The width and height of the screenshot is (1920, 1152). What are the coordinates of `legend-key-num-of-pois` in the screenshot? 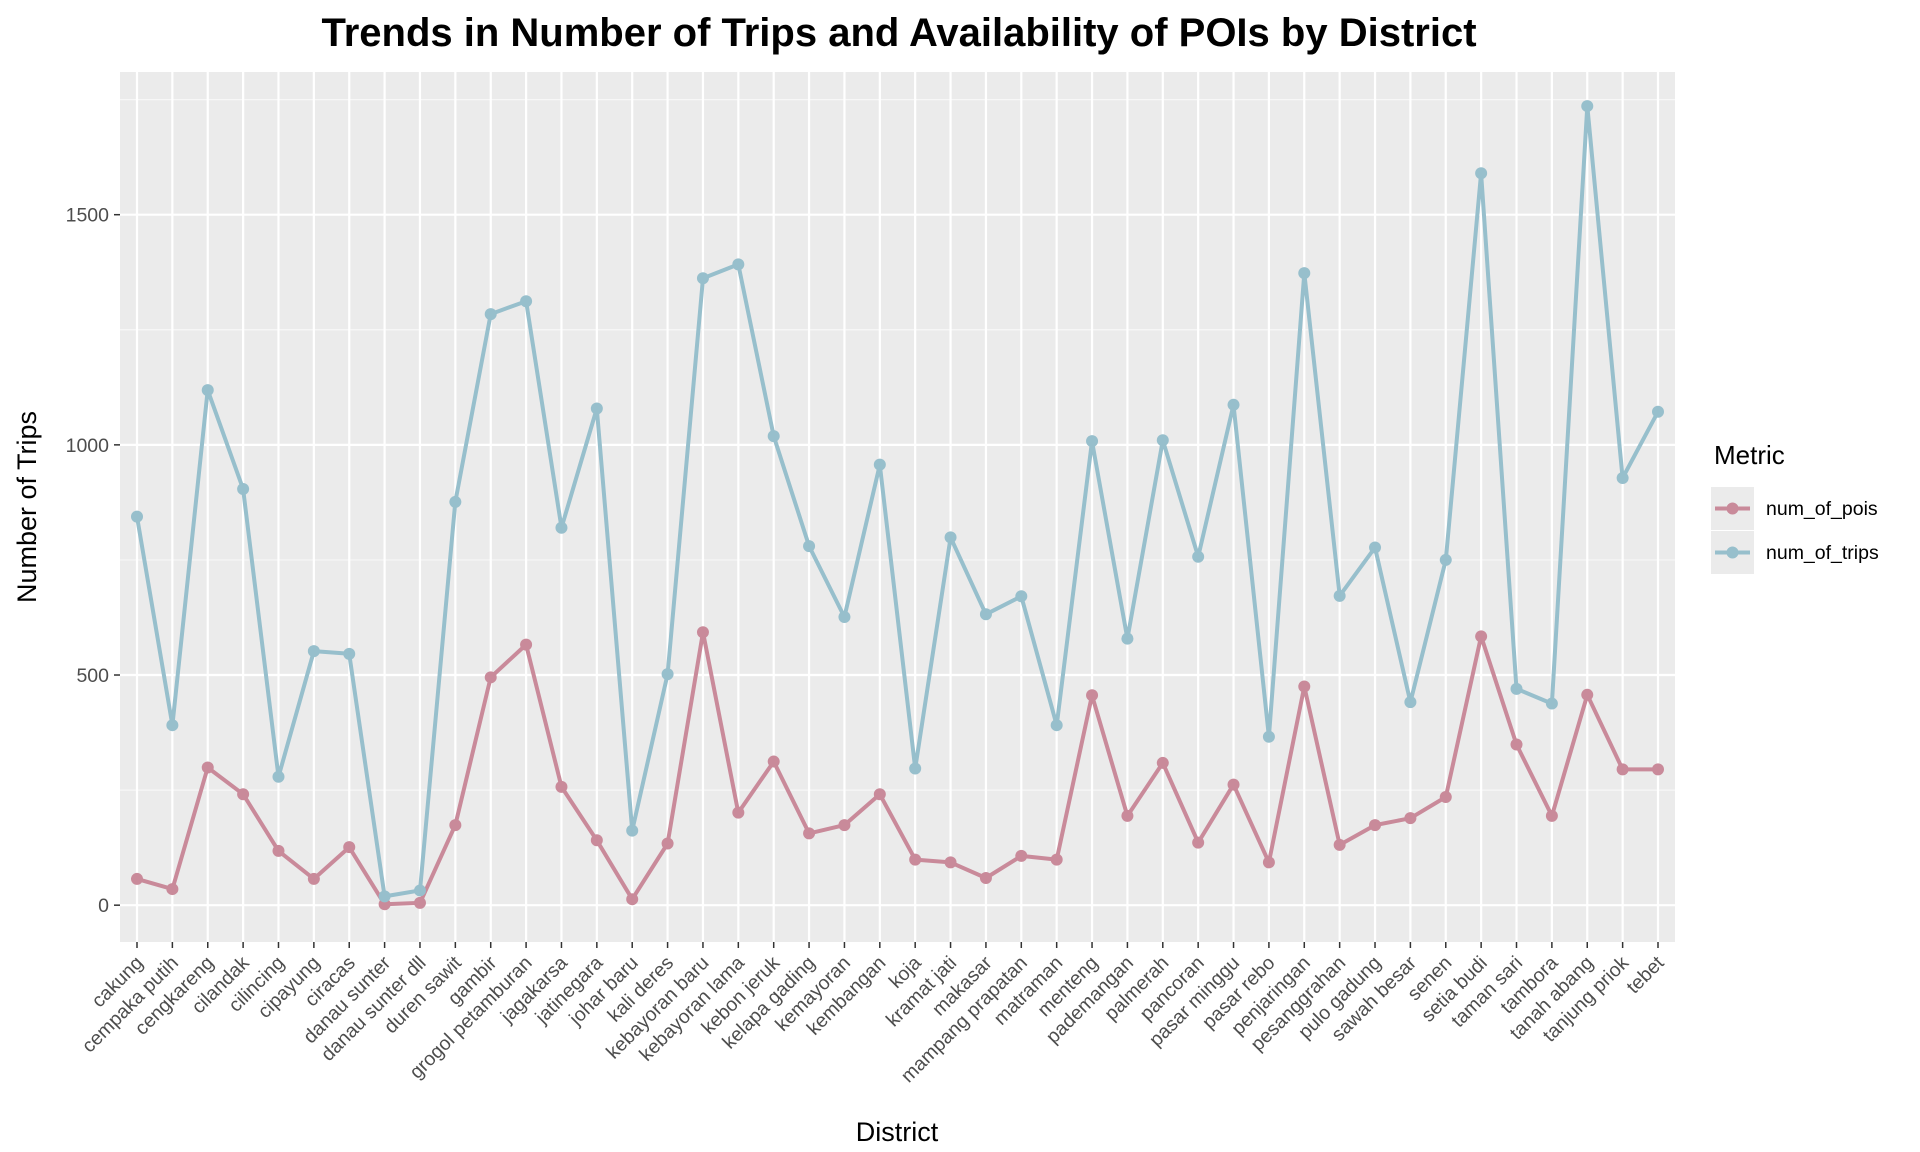 It's located at (1732, 508).